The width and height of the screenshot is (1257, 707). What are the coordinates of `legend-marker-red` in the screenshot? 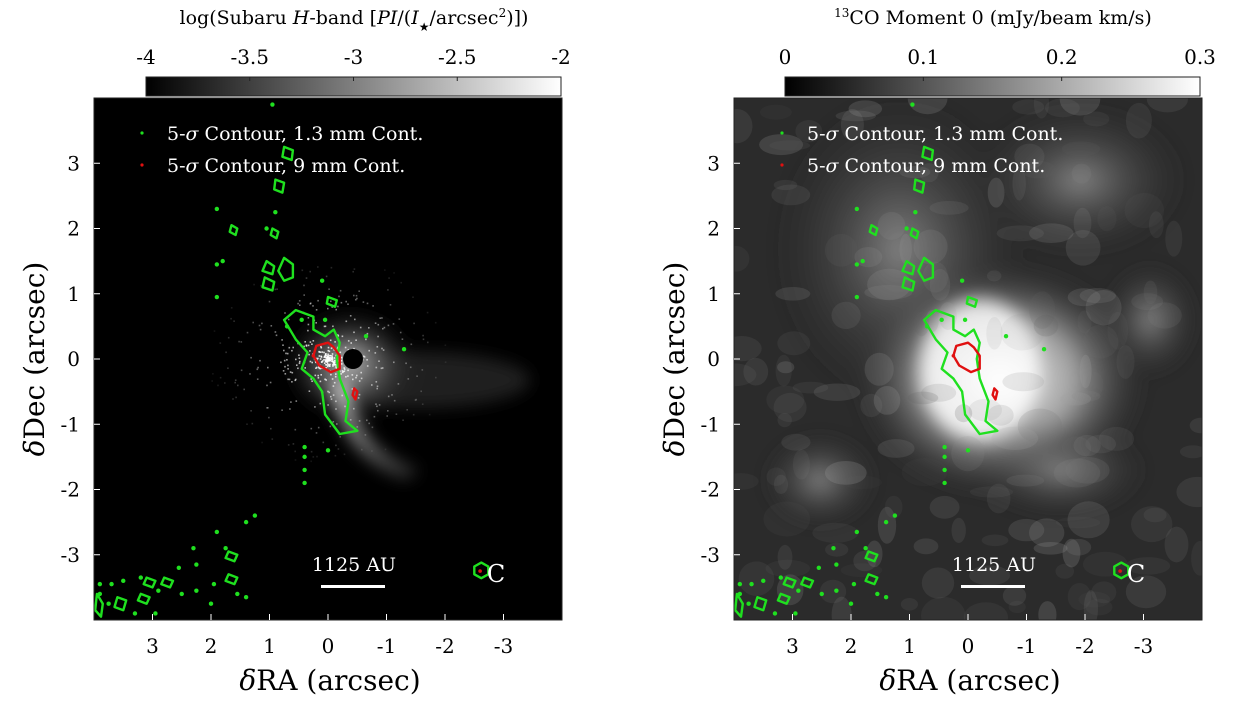 It's located at (782, 165).